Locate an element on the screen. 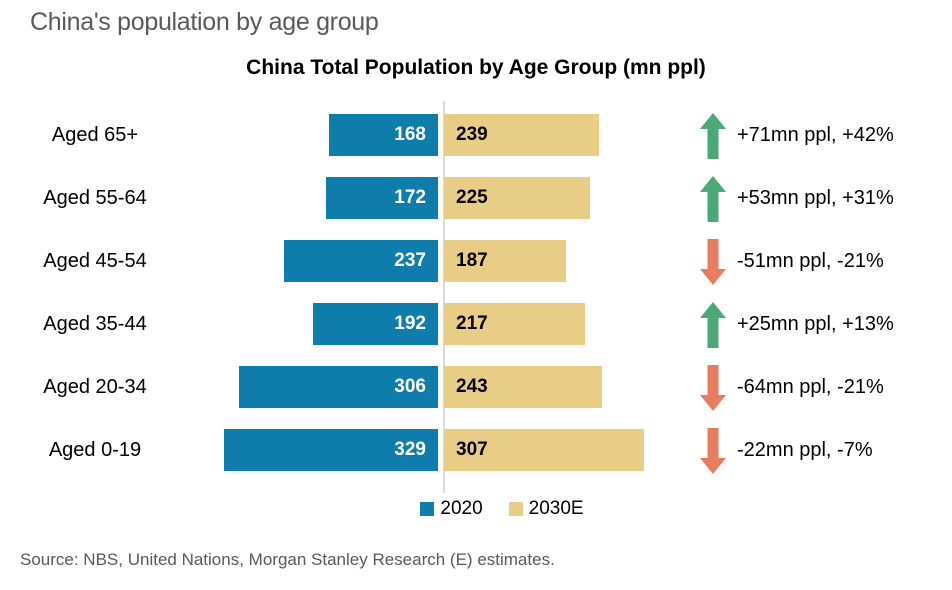 The width and height of the screenshot is (952, 590). change-annotation: +25mn ppl, +13% is located at coordinates (797, 324).